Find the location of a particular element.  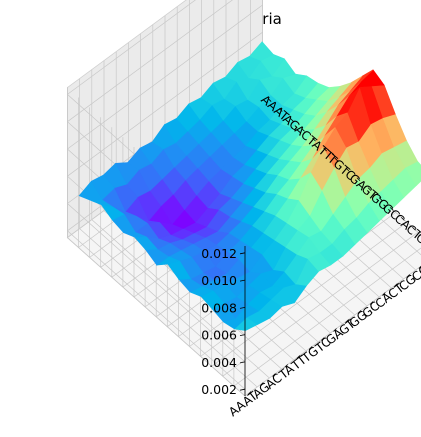

x-tick-label: CC is located at coordinates (415, 273).